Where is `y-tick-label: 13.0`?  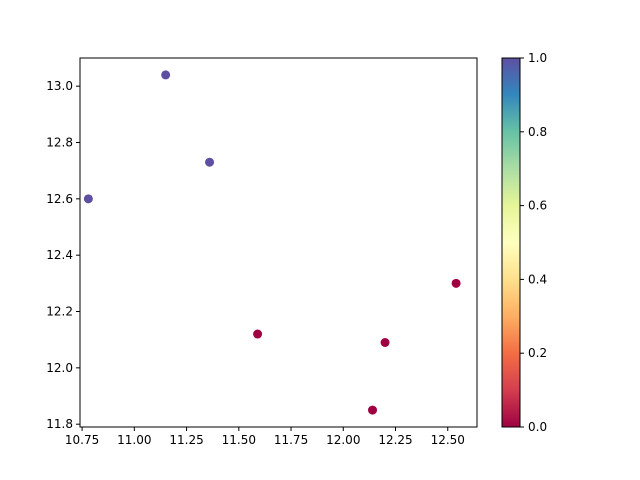
y-tick-label: 13.0 is located at coordinates (59, 86).